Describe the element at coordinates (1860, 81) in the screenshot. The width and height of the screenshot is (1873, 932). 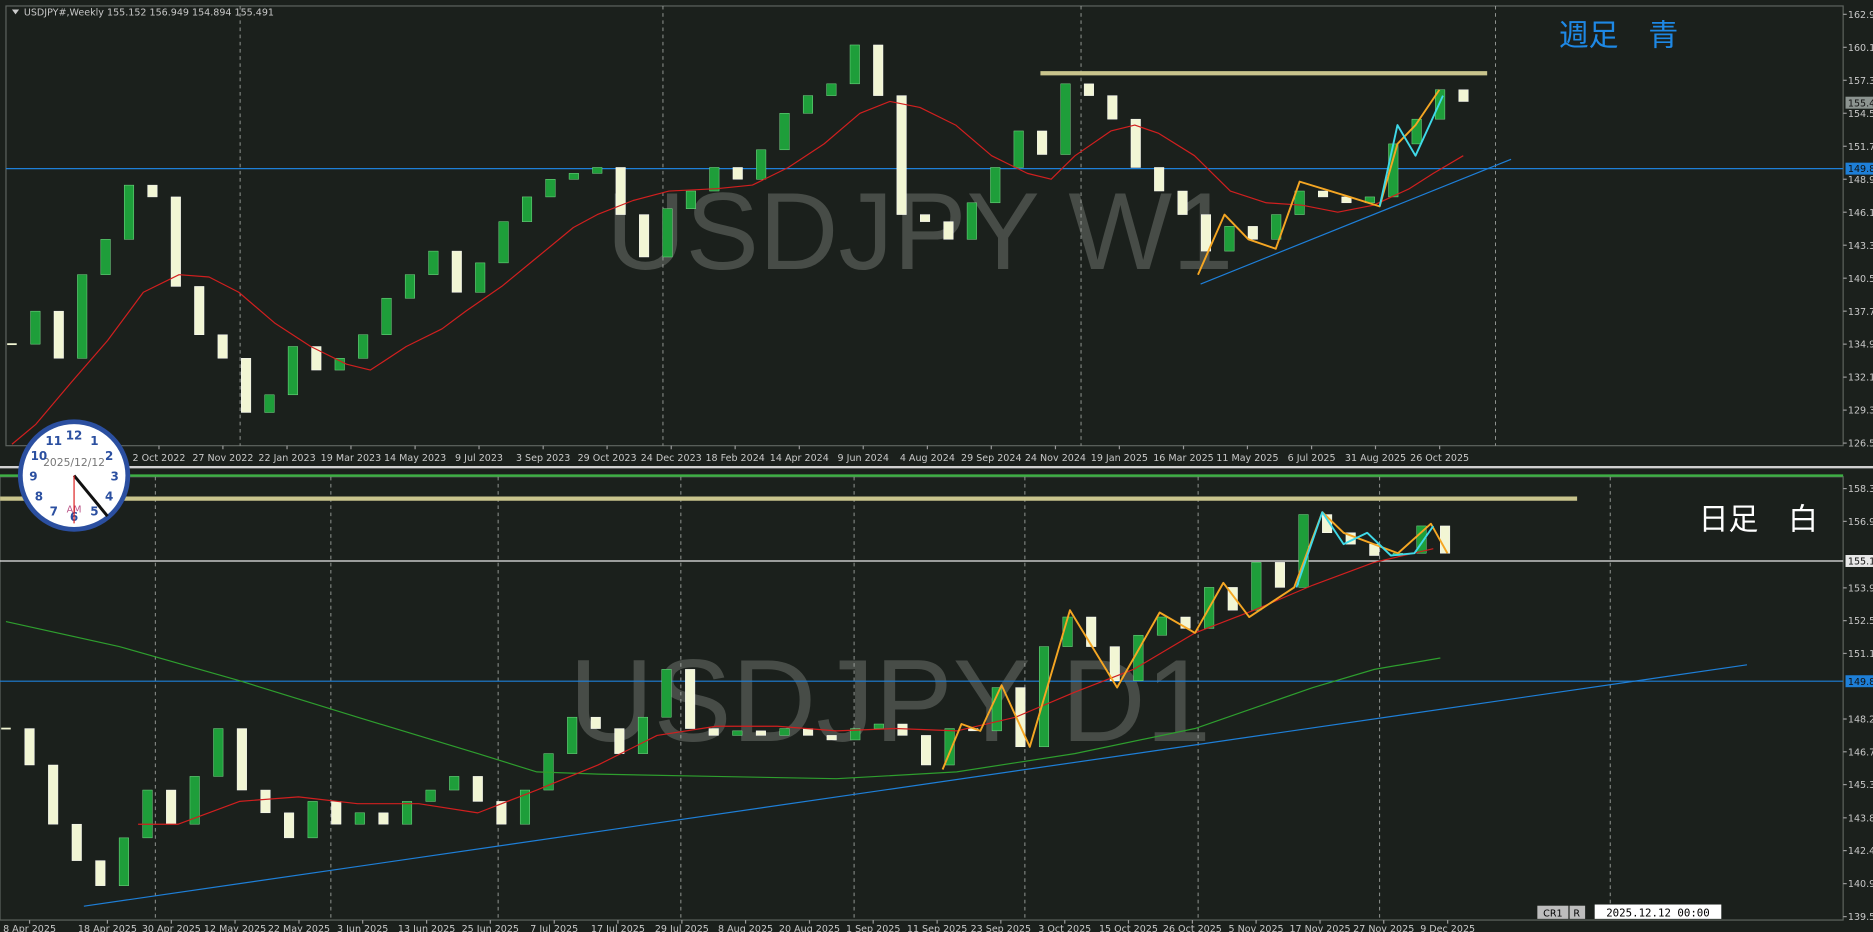
I see `y-tick-label: 157.3` at that location.